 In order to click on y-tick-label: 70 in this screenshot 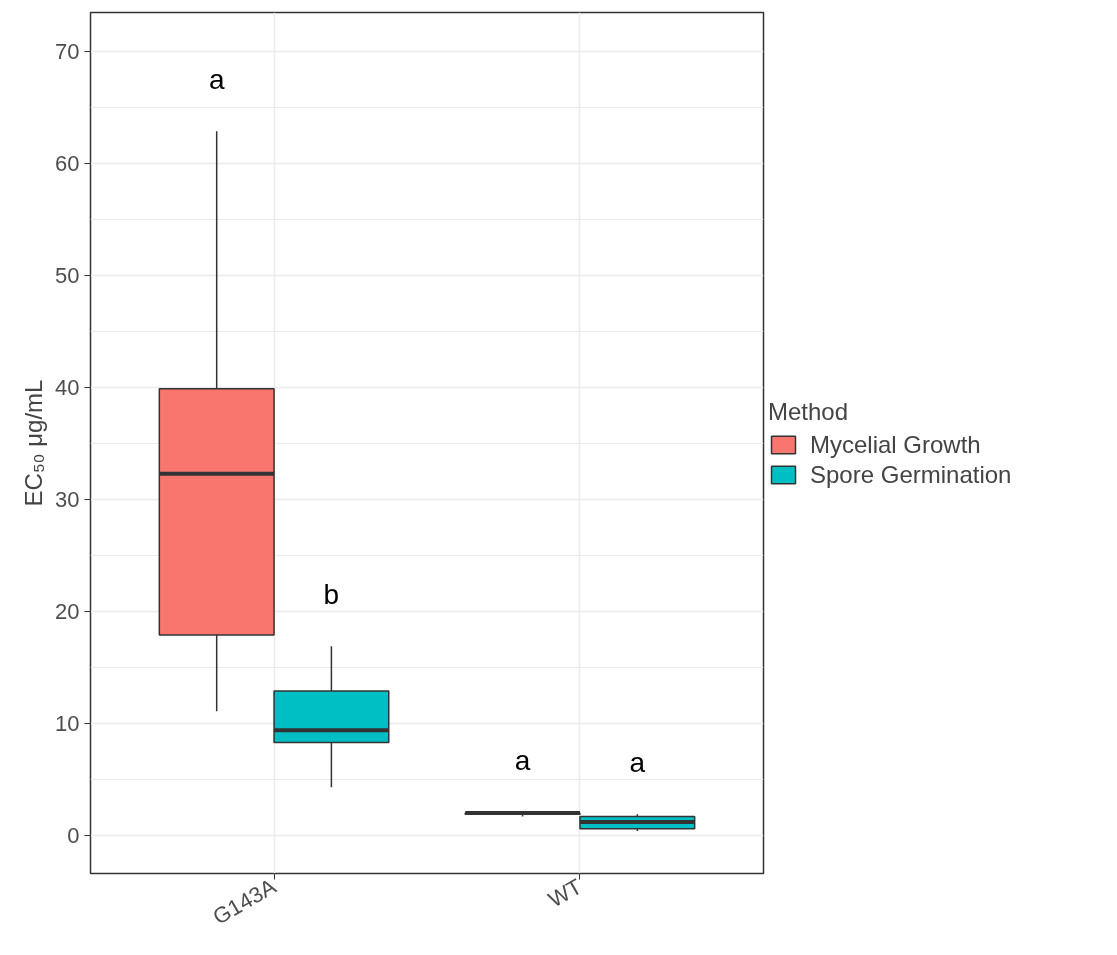, I will do `click(67, 52)`.